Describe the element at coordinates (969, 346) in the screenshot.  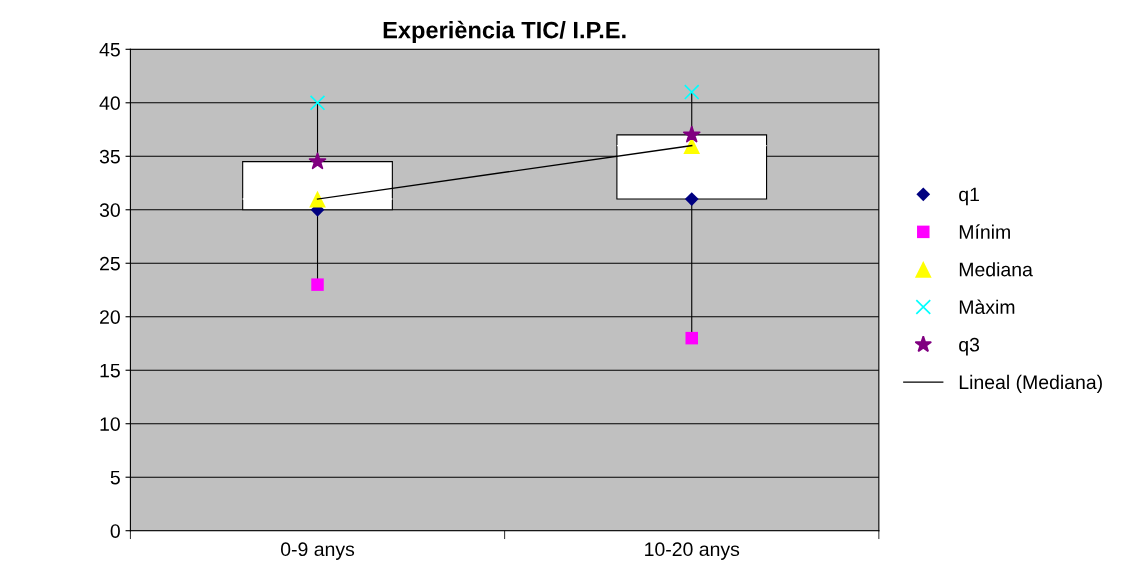
I see `legend-label: q3` at that location.